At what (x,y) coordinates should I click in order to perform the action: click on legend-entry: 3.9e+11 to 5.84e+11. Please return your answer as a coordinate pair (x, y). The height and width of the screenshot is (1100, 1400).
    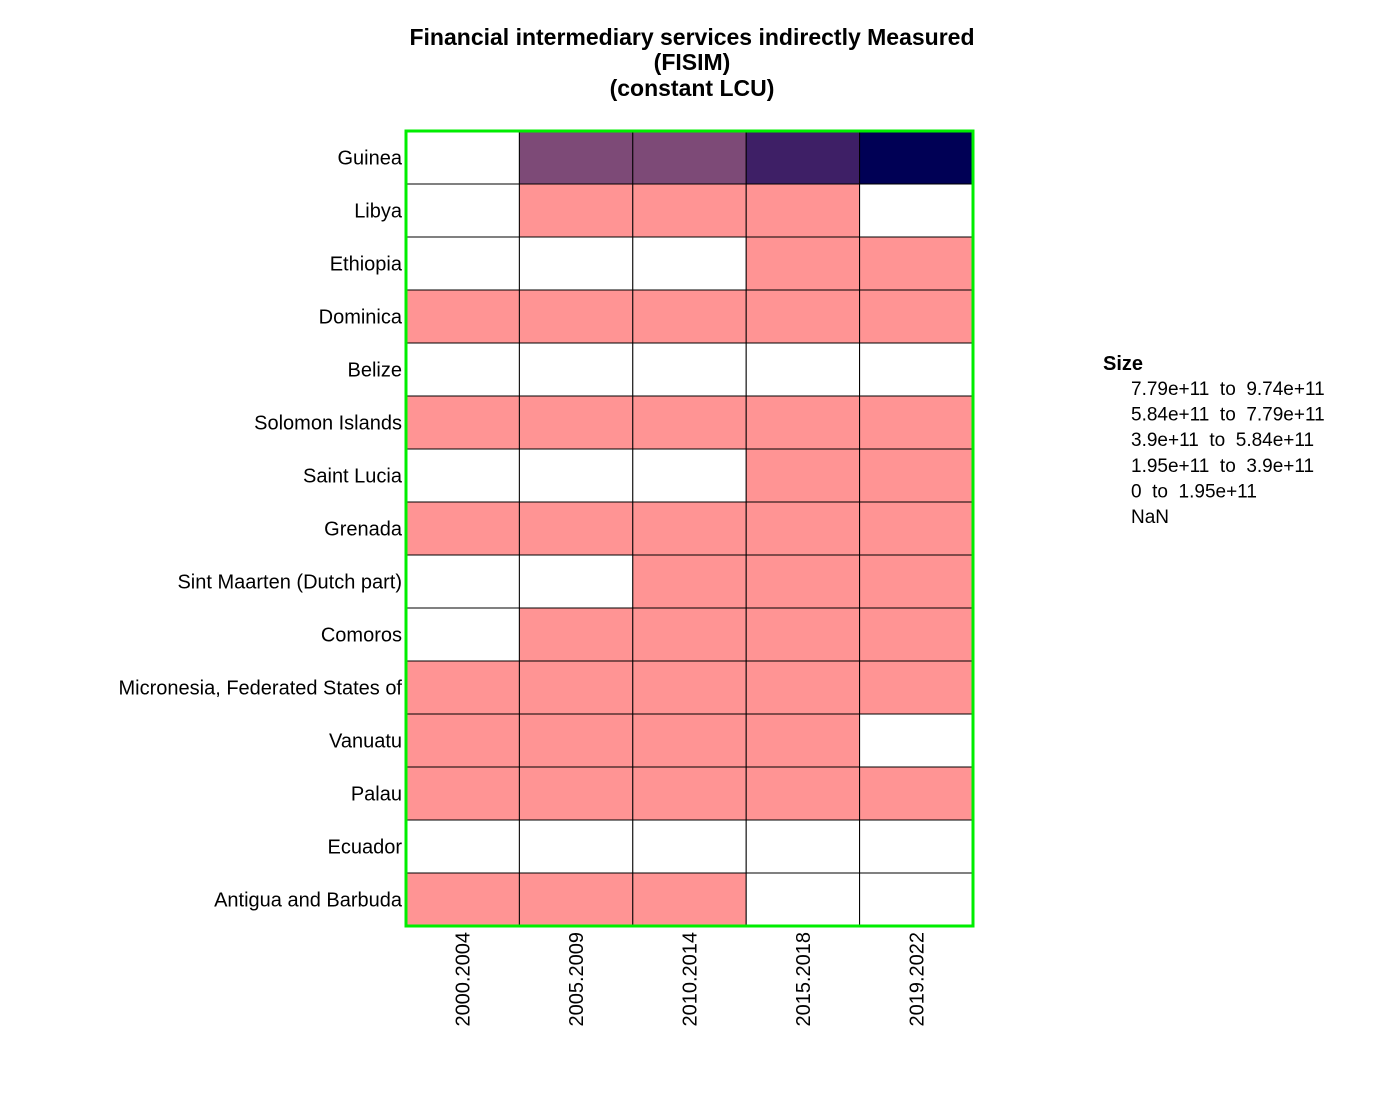
    Looking at the image, I should click on (1222, 440).